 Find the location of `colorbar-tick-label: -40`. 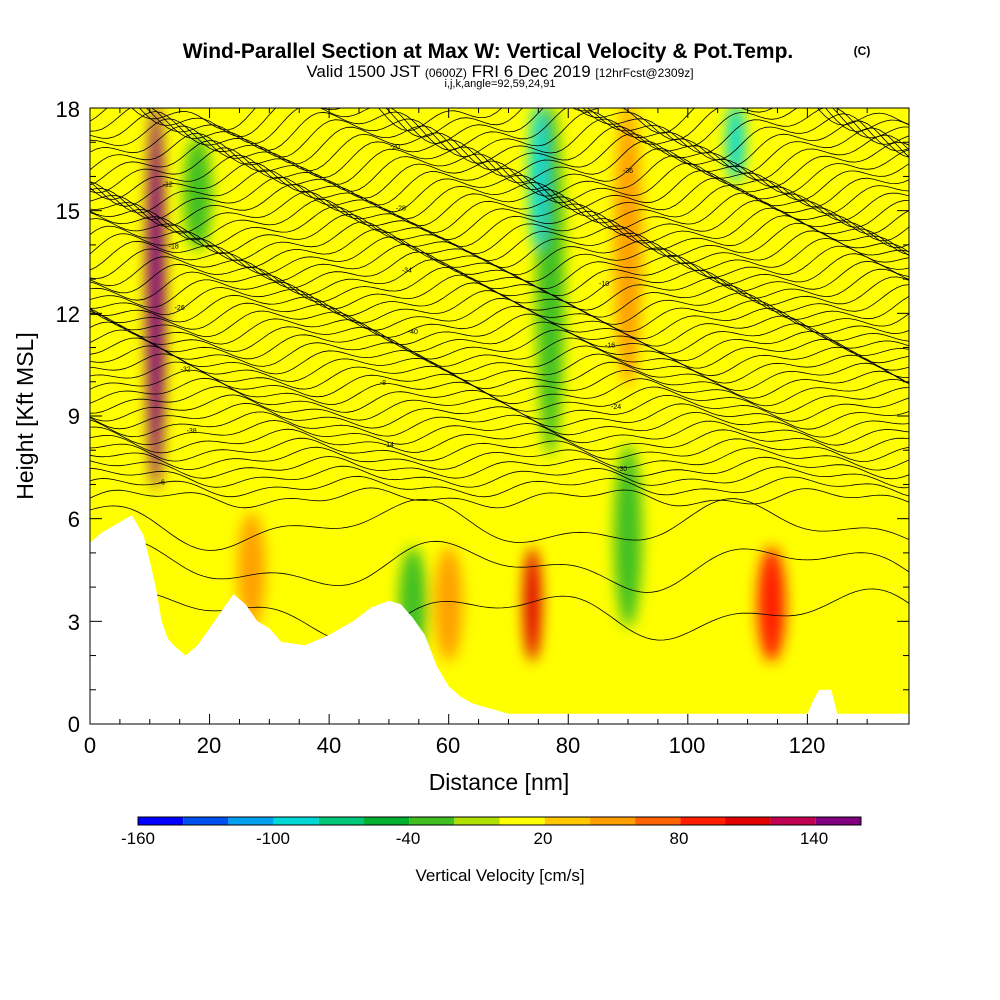

colorbar-tick-label: -40 is located at coordinates (408, 838).